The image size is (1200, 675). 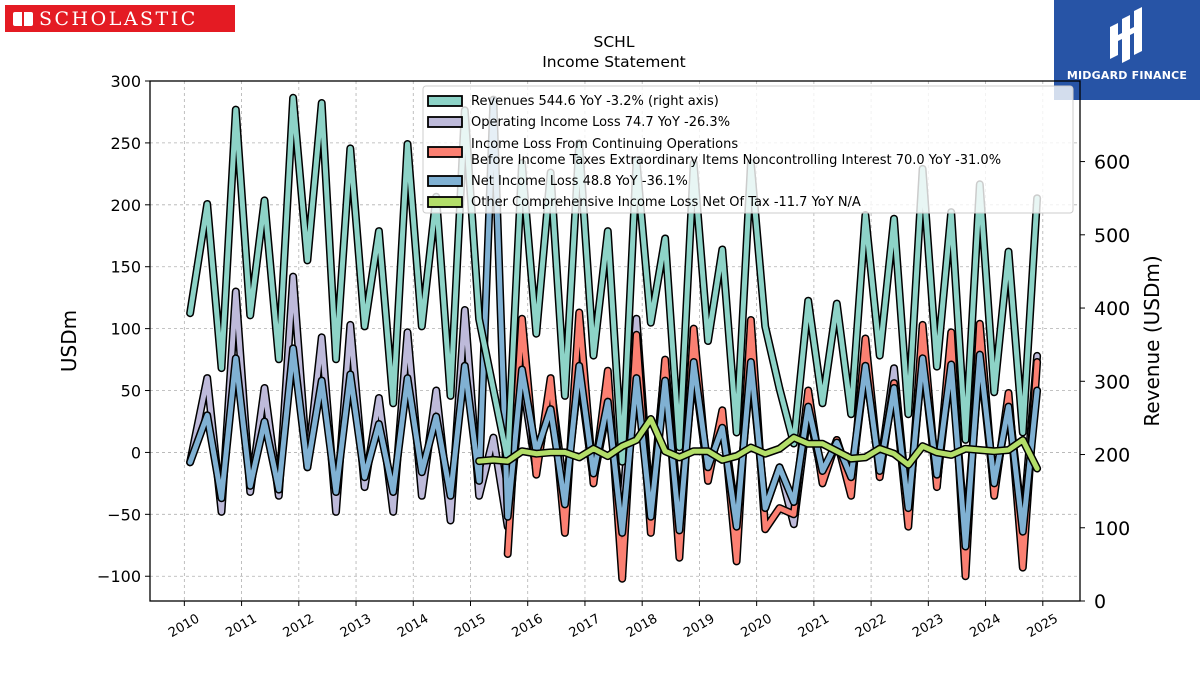 I want to click on midgard-emblem-icon, so click(x=1126, y=35).